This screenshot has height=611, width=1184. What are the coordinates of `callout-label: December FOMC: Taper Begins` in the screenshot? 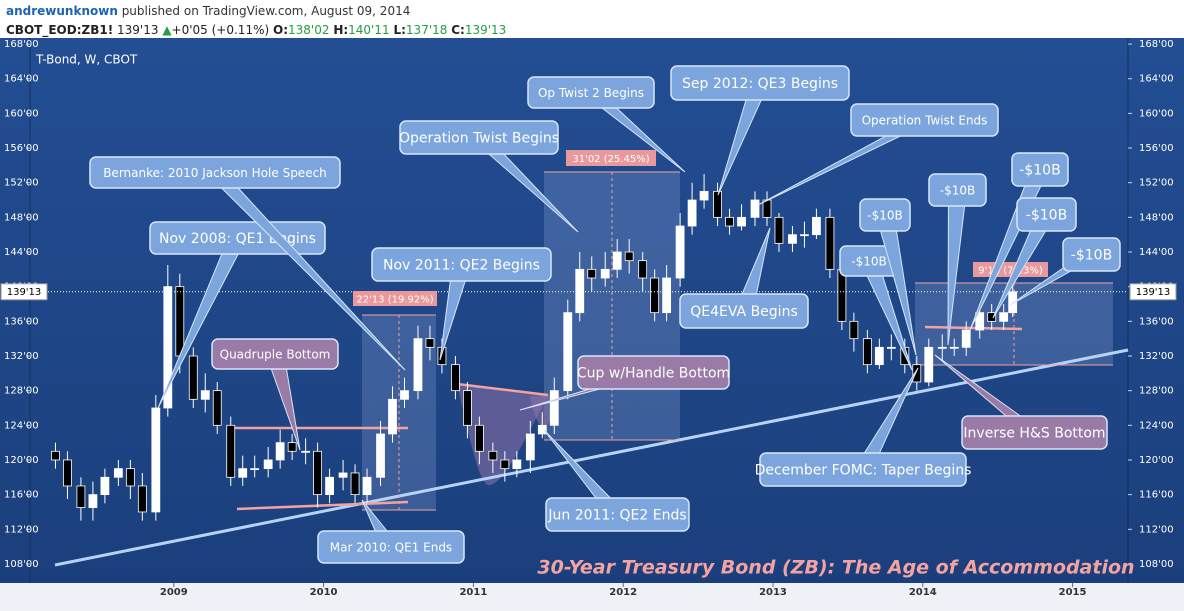 It's located at (863, 471).